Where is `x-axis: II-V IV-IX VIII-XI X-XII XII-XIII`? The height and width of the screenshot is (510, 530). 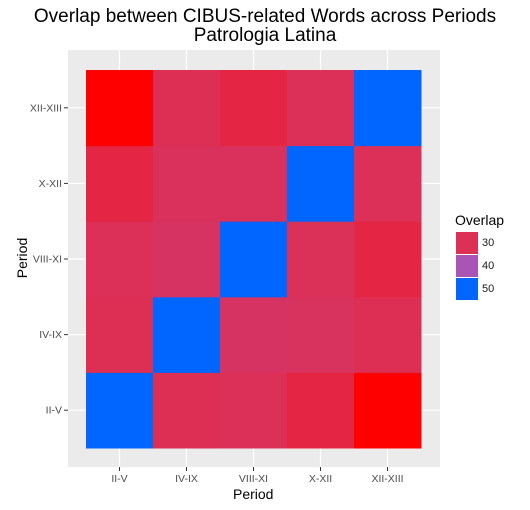
x-axis: II-V IV-IX VIII-XI X-XII XII-XIII is located at coordinates (257, 476).